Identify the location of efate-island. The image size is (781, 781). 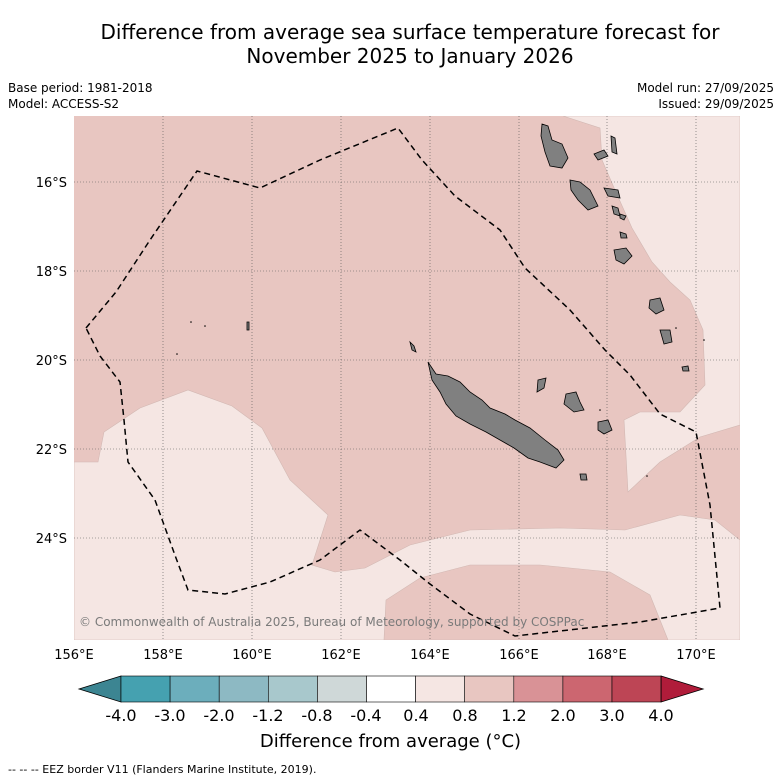
(623, 235).